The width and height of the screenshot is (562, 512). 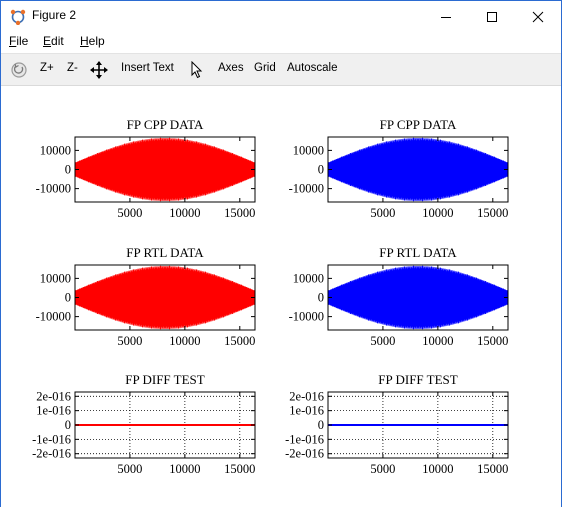 I want to click on minimize-button, so click(x=446, y=16).